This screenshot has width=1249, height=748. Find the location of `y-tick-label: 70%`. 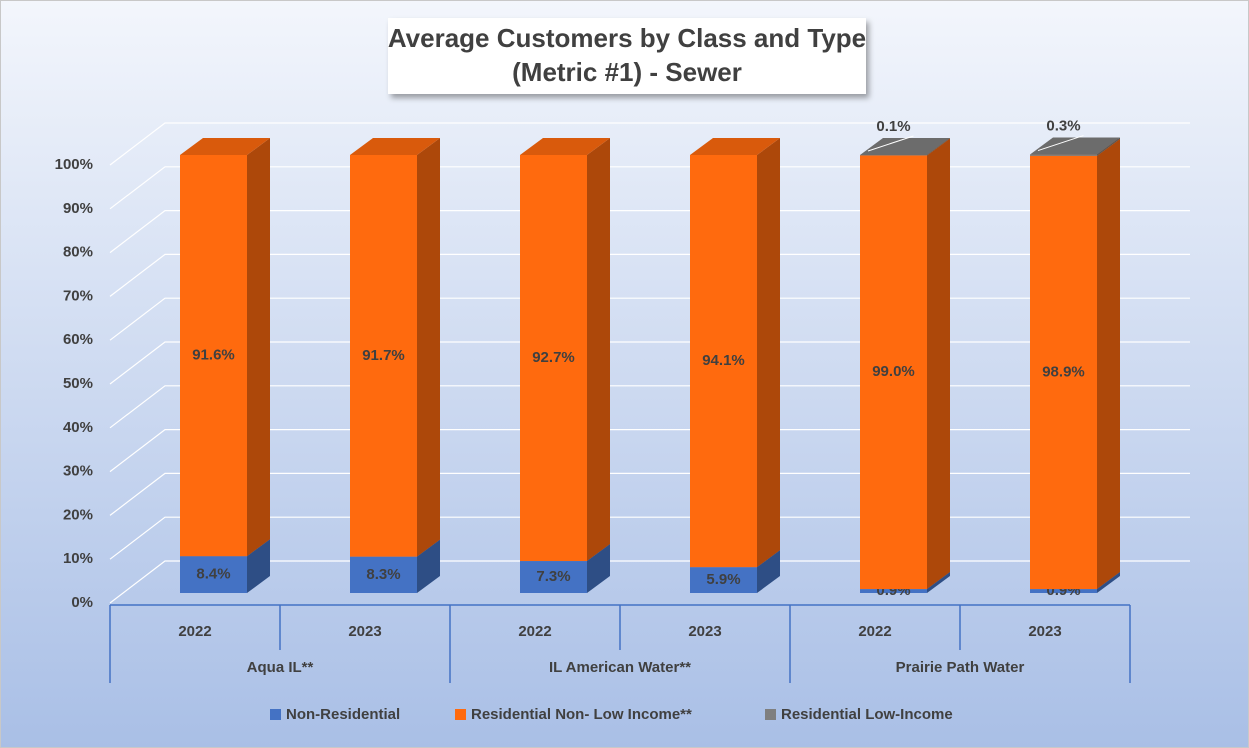

y-tick-label: 70% is located at coordinates (78, 295).